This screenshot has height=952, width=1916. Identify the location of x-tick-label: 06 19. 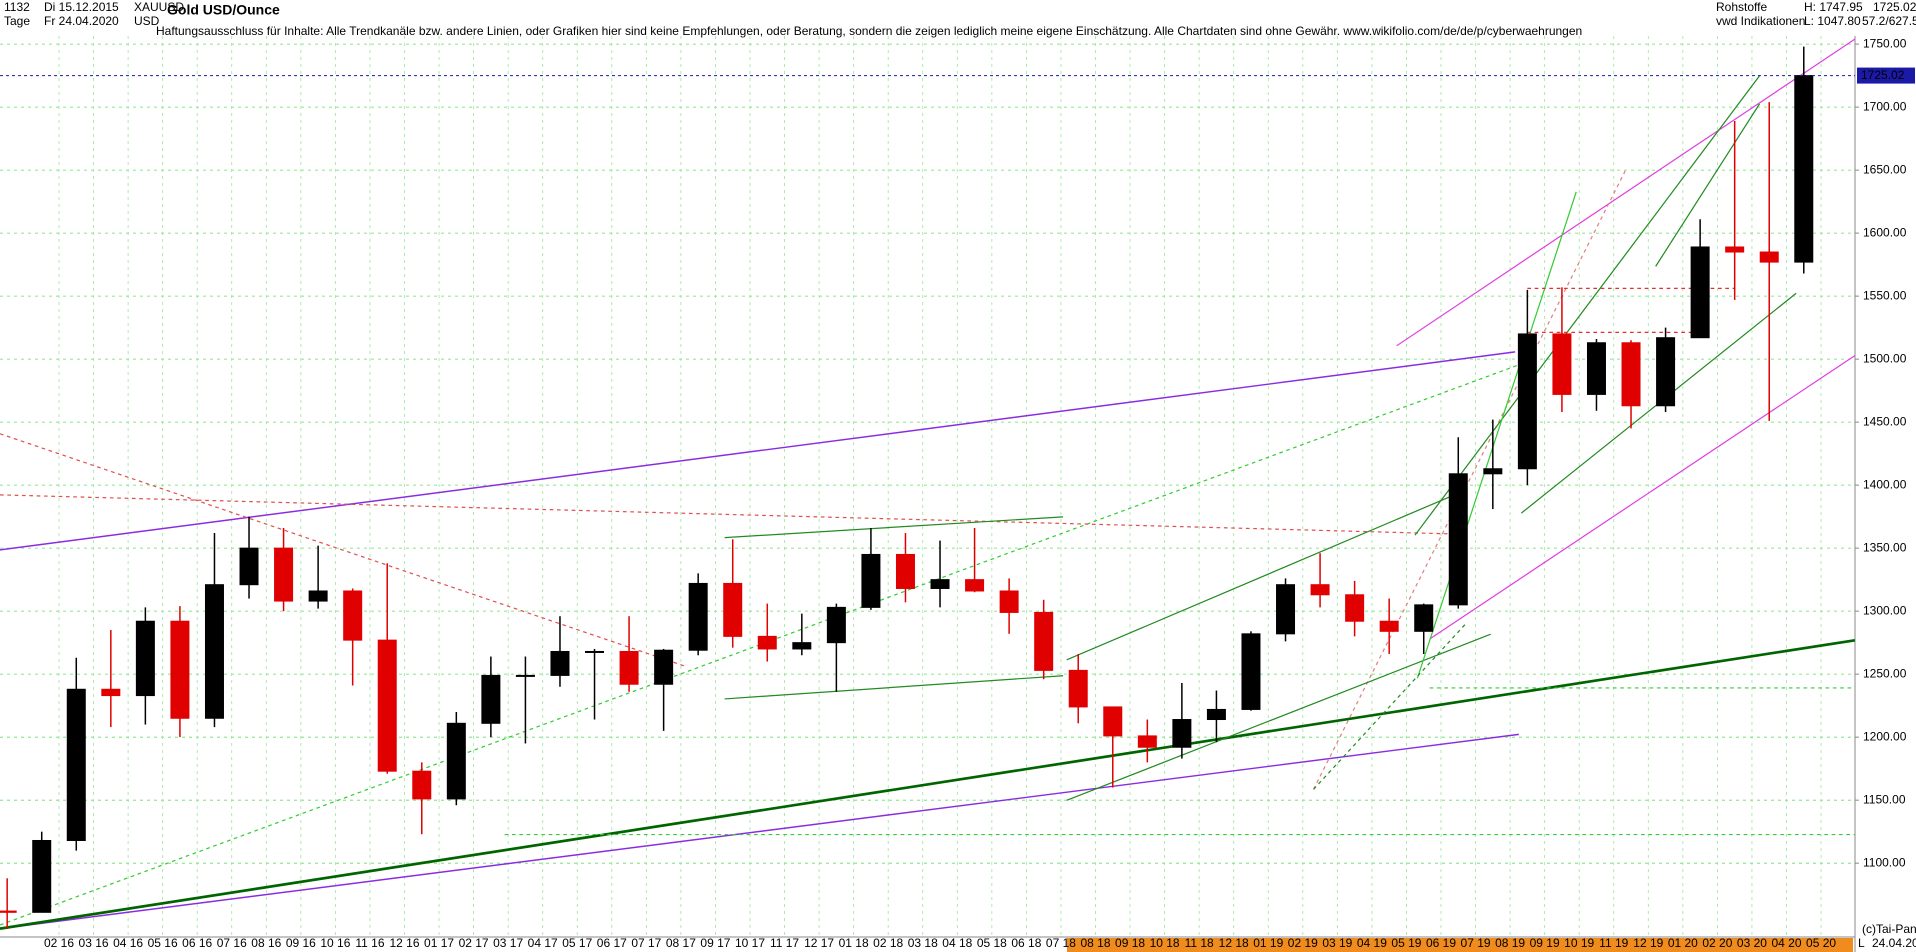
(1441, 943).